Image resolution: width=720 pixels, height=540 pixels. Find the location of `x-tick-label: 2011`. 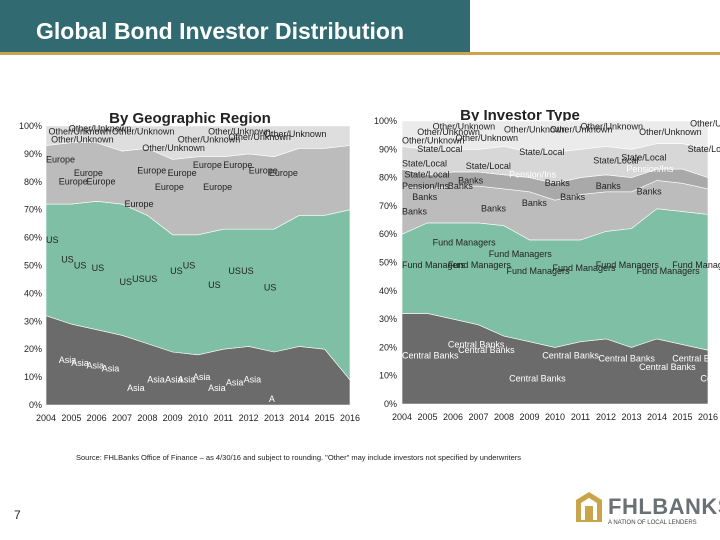

x-tick-label: 2011 is located at coordinates (580, 417).